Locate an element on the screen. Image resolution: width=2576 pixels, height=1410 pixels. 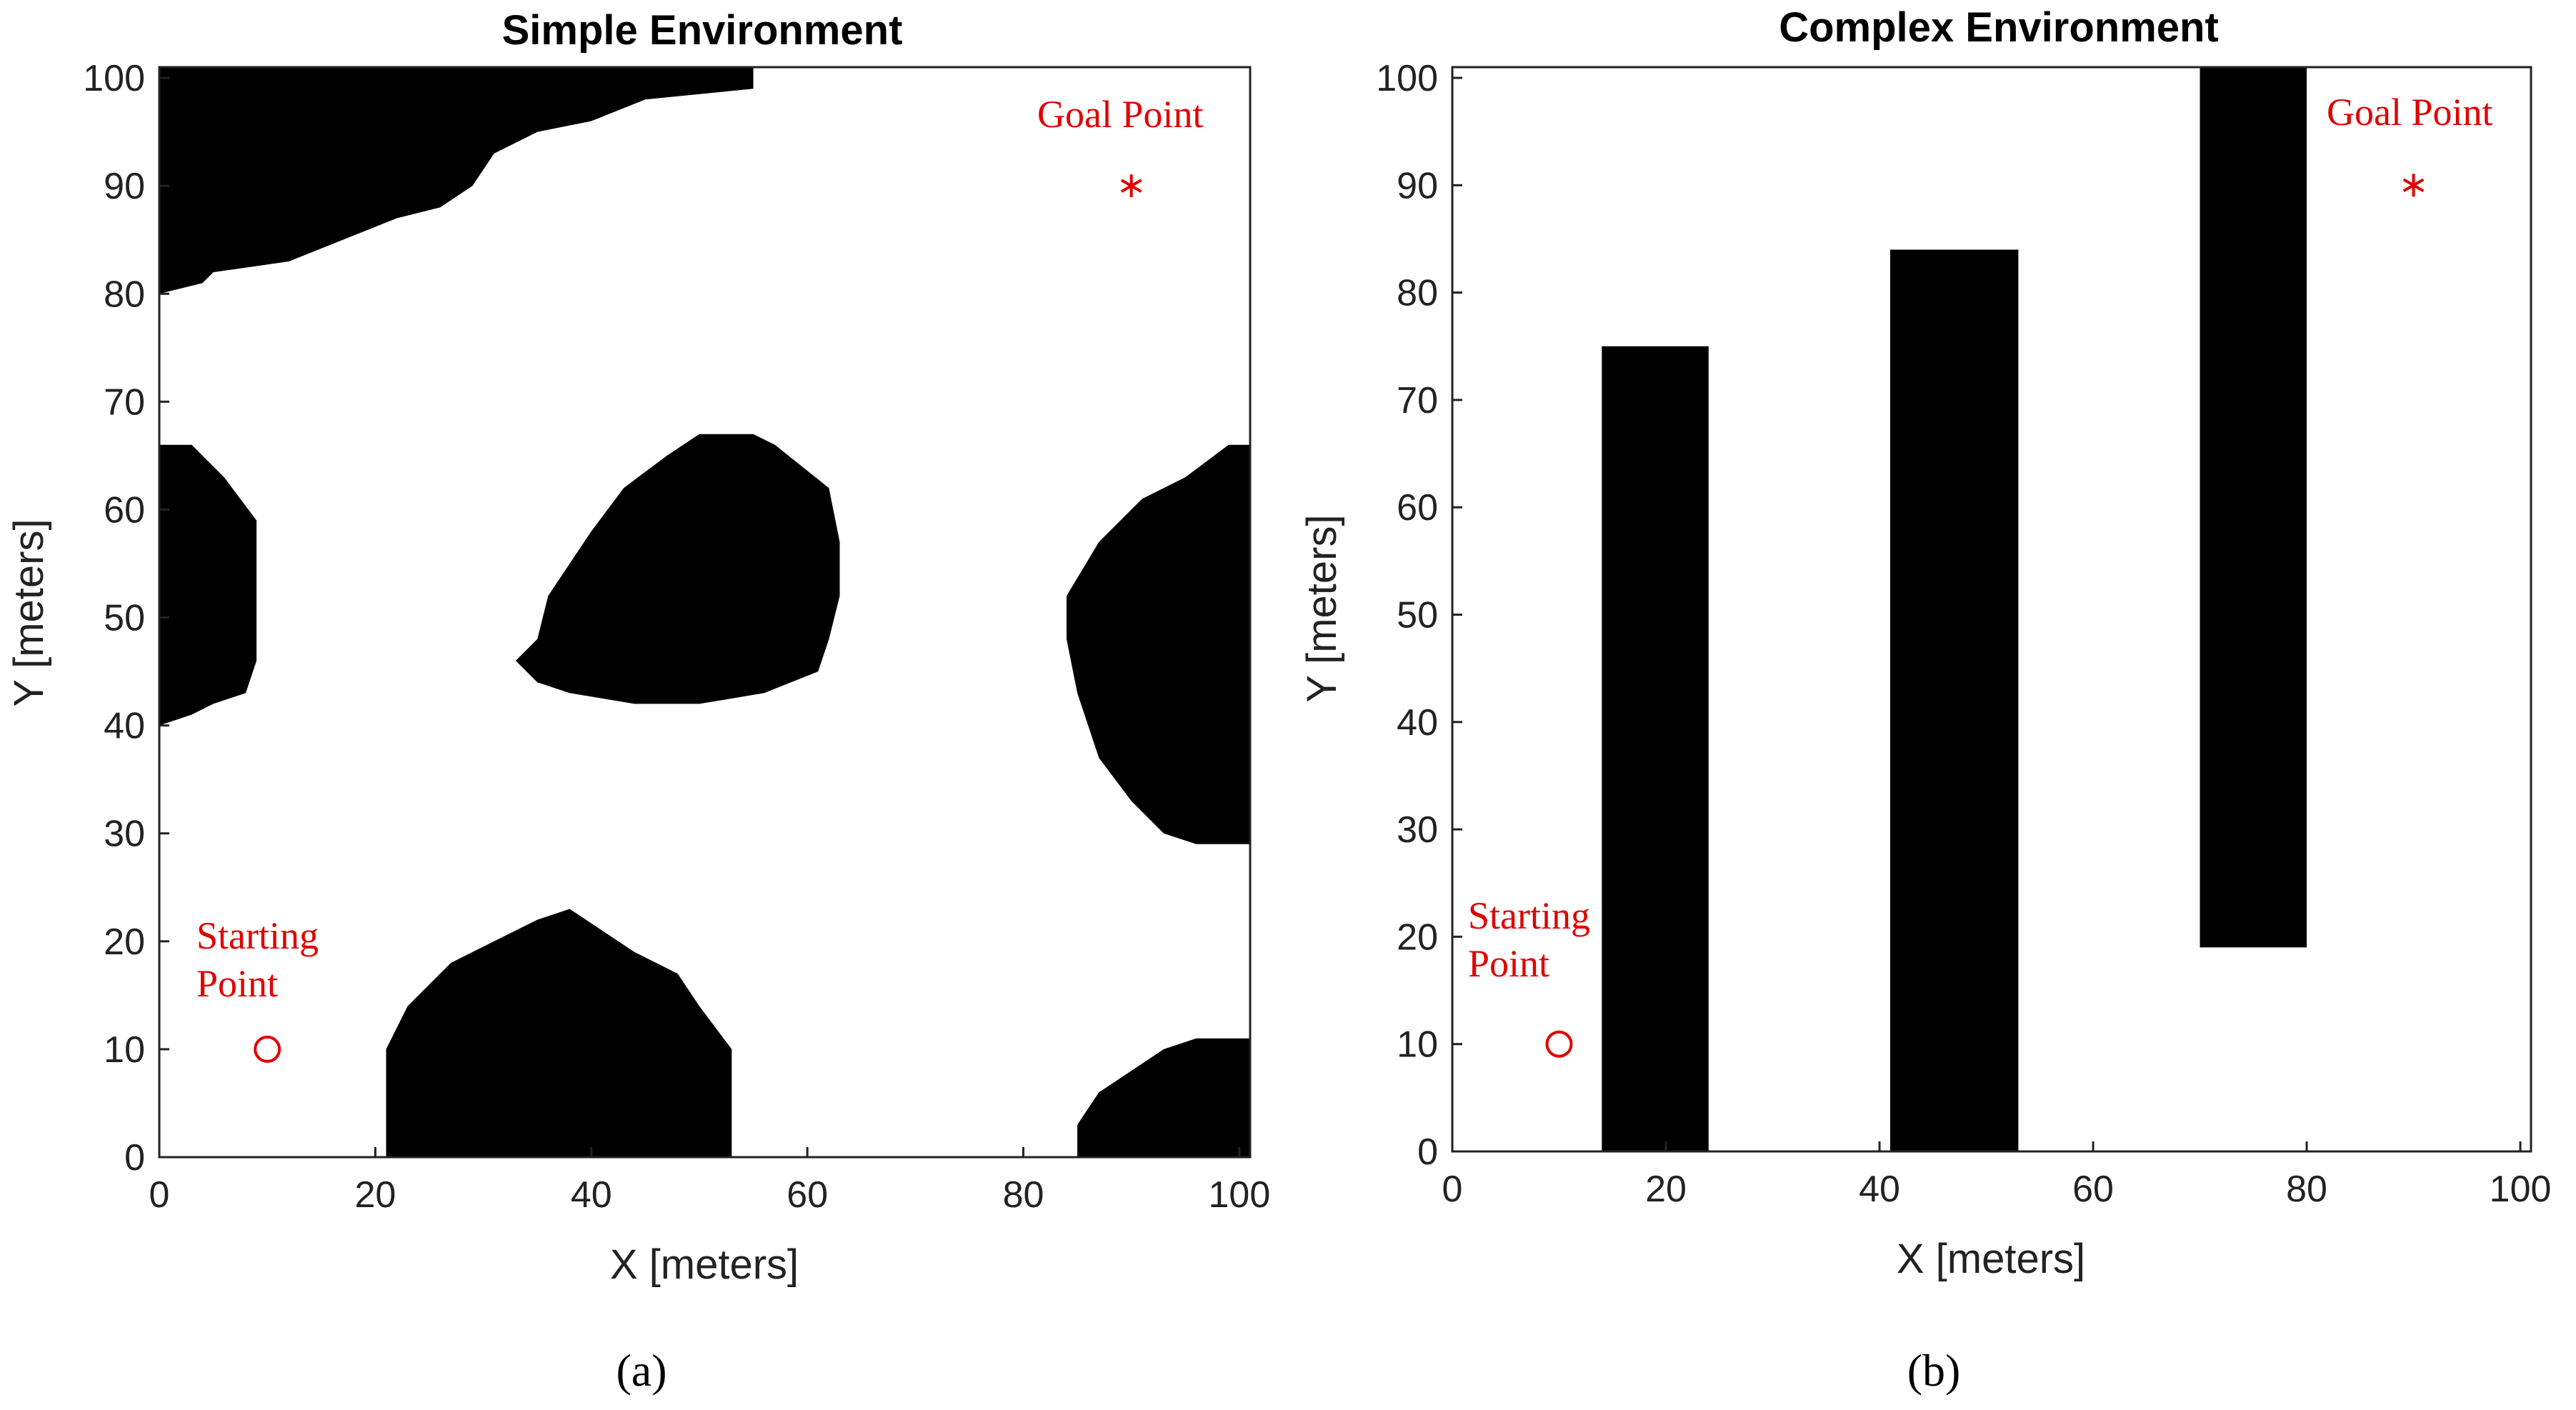
panel-caption: (b) is located at coordinates (1934, 1370).